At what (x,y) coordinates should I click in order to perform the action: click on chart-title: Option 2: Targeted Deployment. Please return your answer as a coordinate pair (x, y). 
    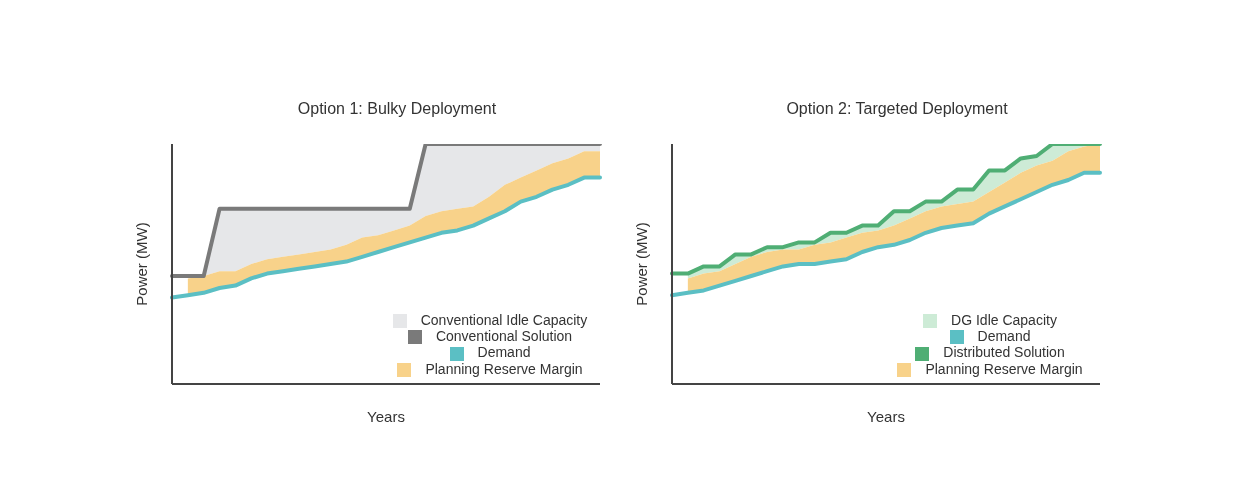
    Looking at the image, I should click on (897, 109).